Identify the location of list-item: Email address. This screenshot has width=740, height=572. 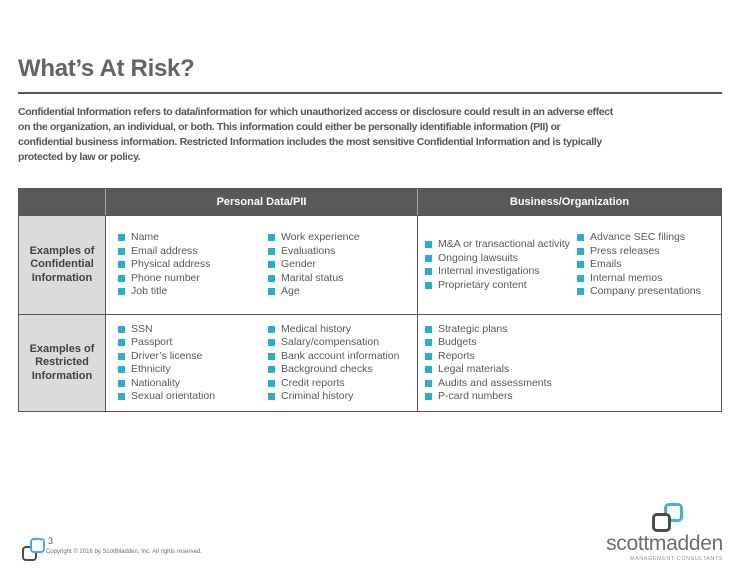
(193, 252).